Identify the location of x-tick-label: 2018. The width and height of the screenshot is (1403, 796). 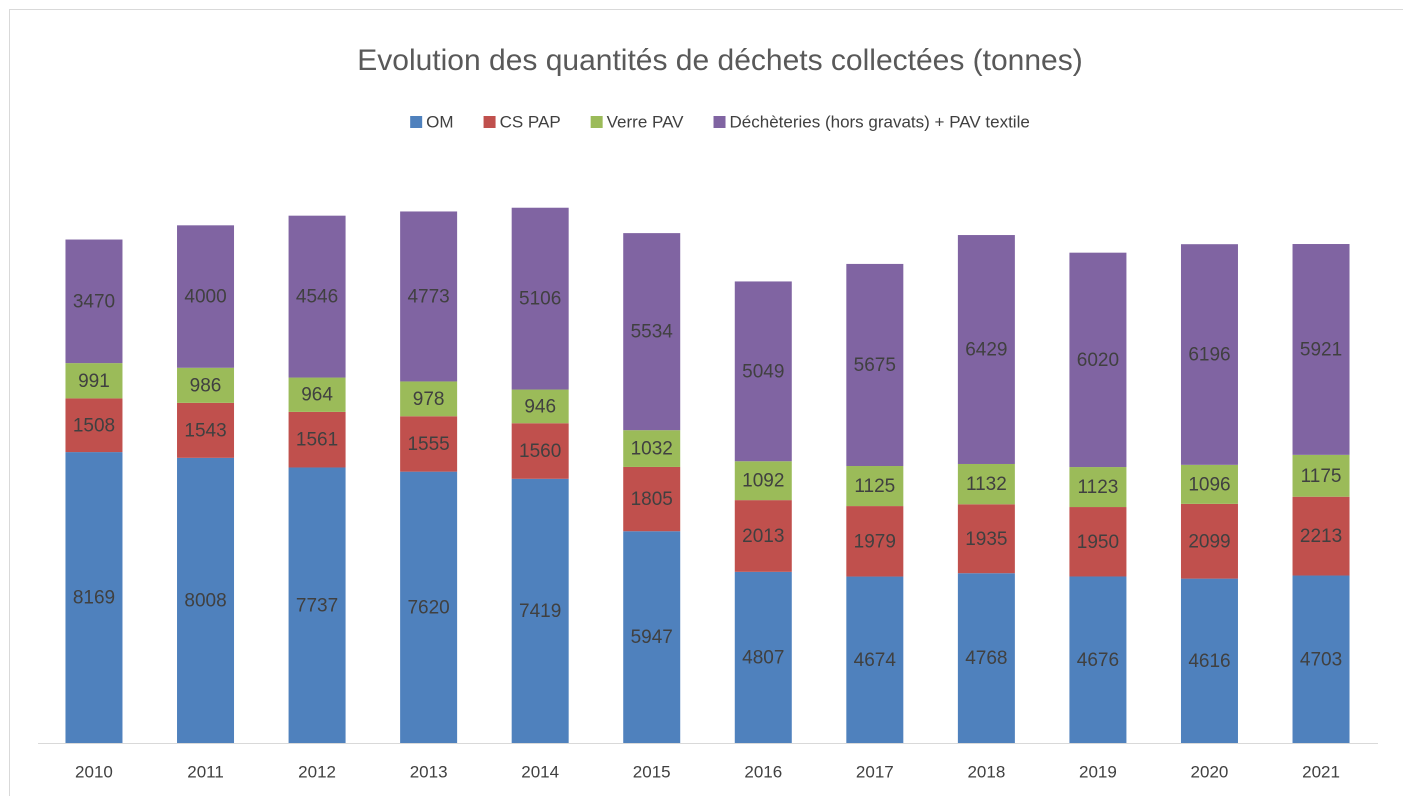
(986, 771).